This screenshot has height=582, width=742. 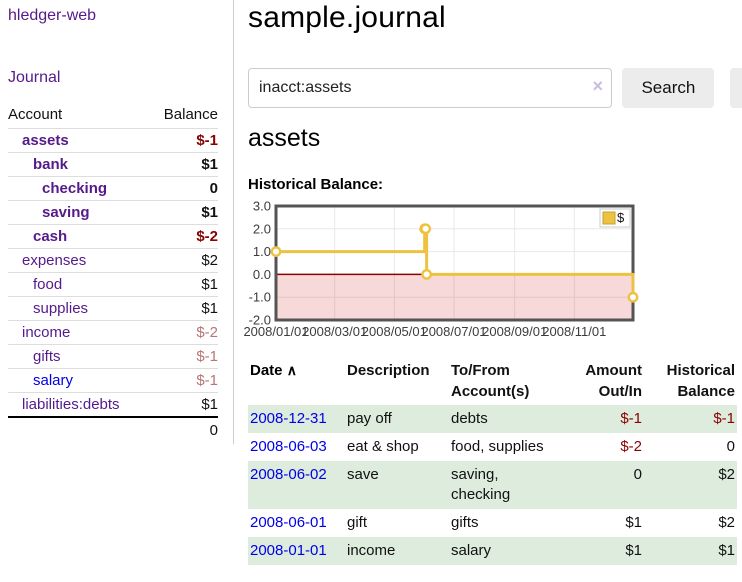 What do you see at coordinates (113, 284) in the screenshot?
I see `account-row: food $1` at bounding box center [113, 284].